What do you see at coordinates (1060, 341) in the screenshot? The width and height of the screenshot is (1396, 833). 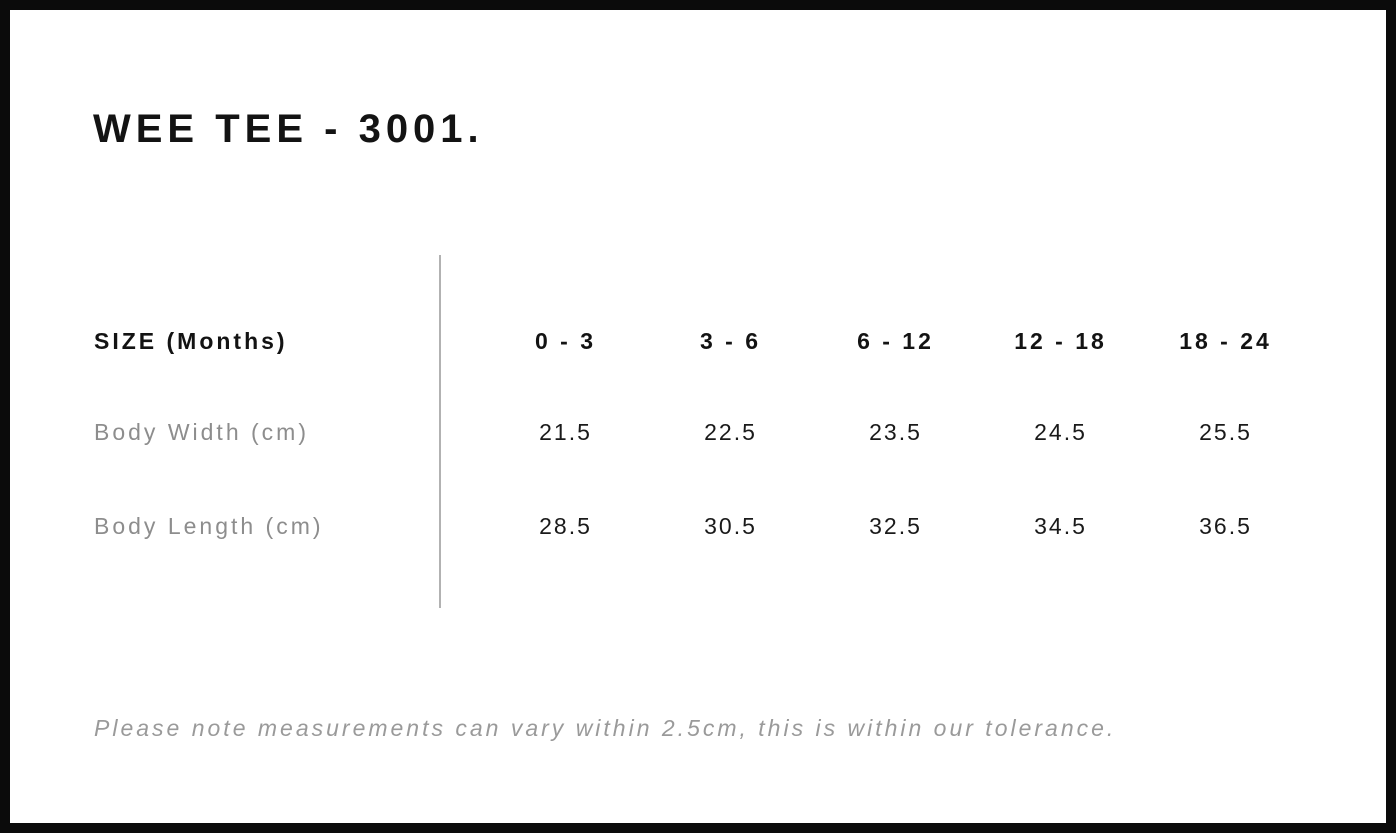 I see `column-header-12-18: 12 - 18` at bounding box center [1060, 341].